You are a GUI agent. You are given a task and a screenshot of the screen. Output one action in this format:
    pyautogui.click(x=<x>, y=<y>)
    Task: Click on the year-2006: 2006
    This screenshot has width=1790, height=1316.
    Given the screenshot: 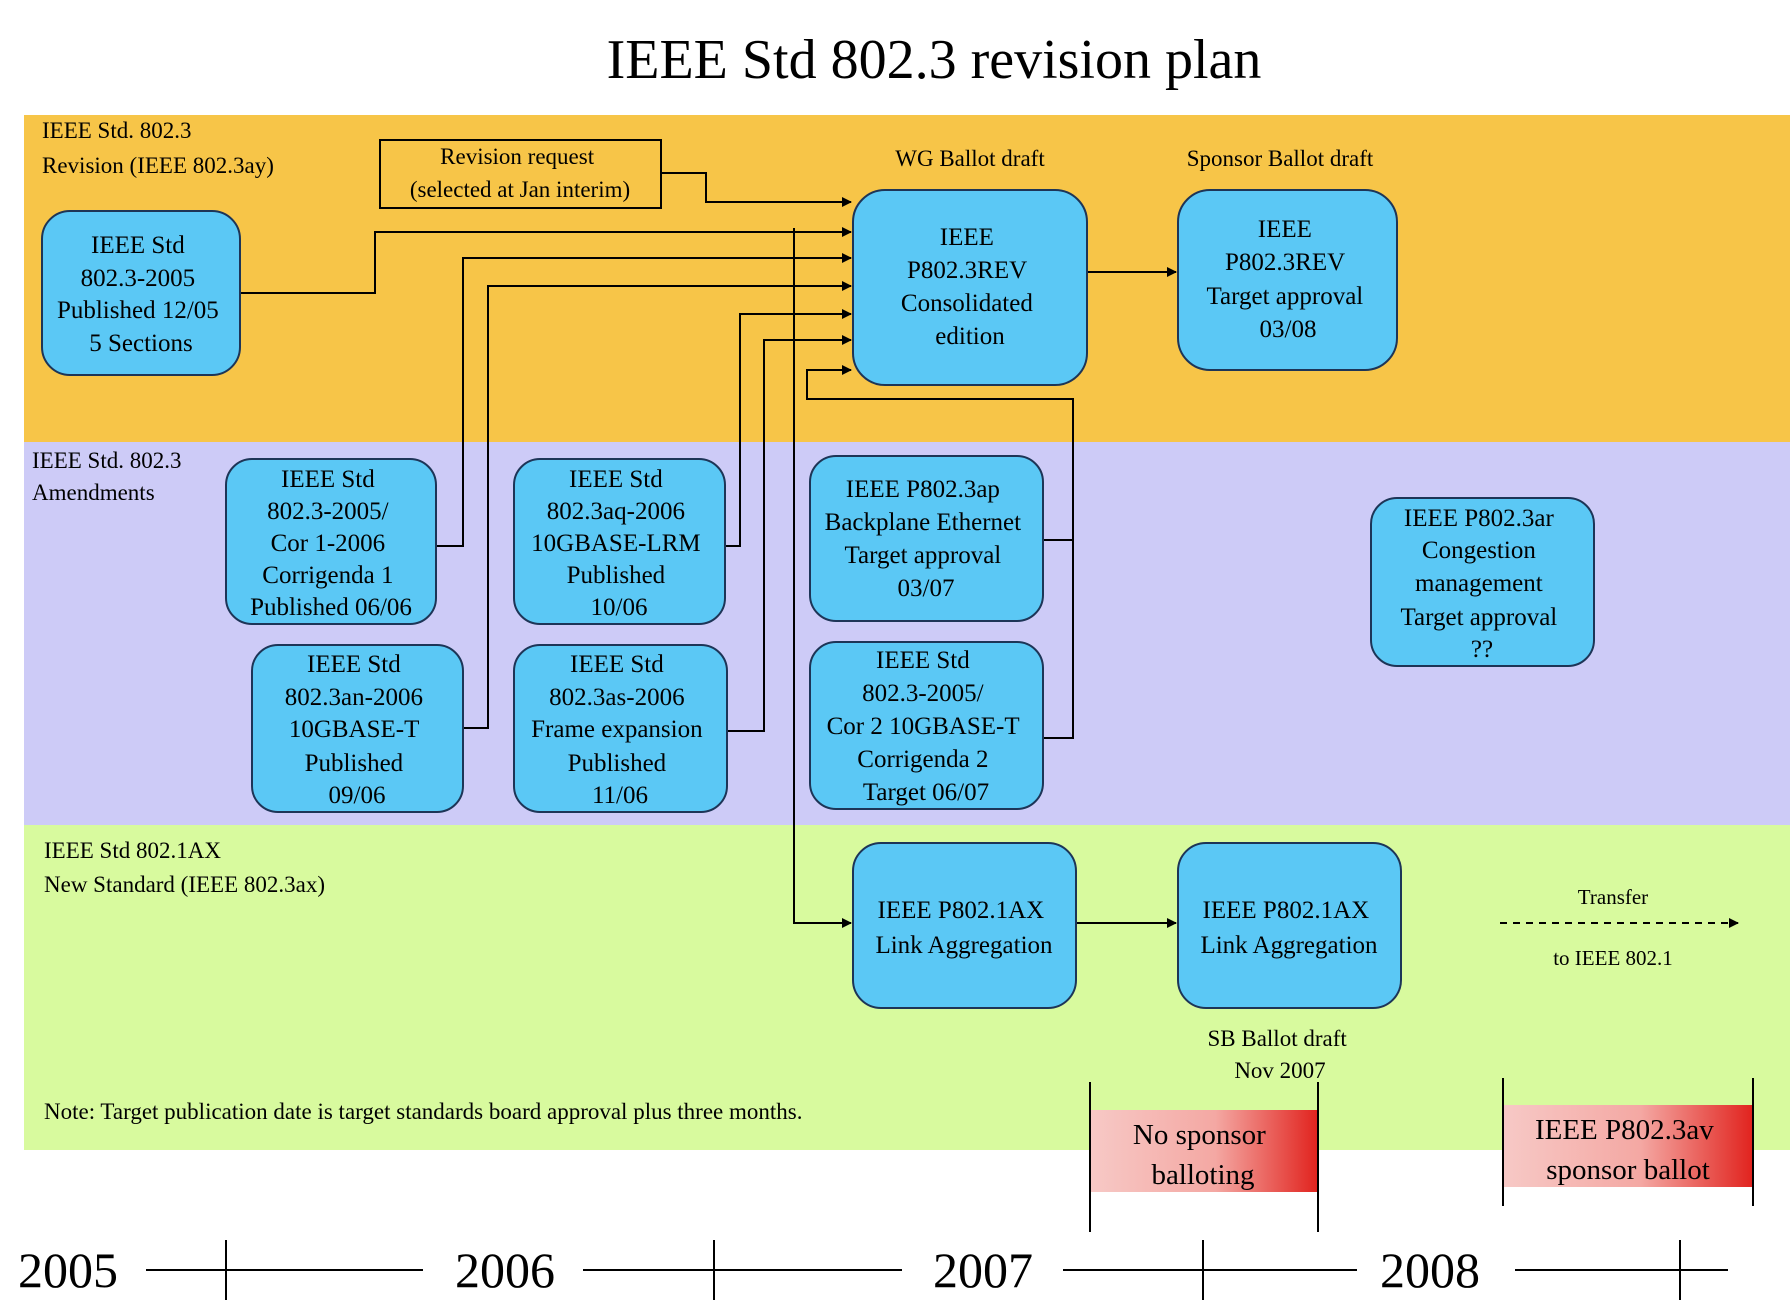 What is the action you would take?
    pyautogui.click(x=505, y=1270)
    